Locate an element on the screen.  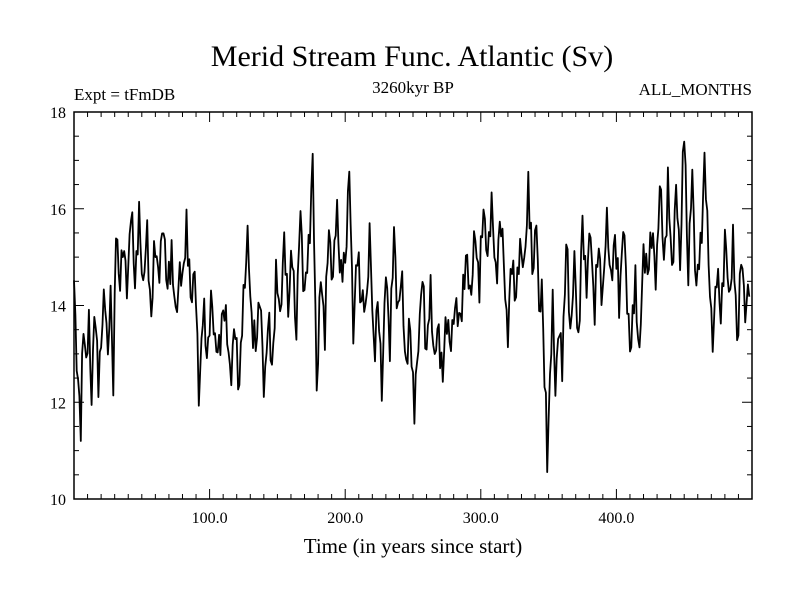
x-tick-label: 300.0 is located at coordinates (481, 518).